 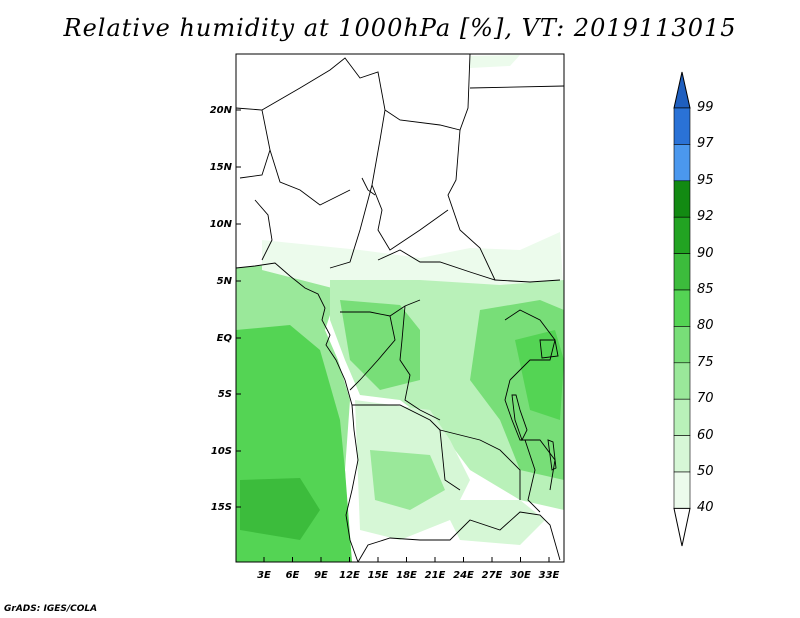 I want to click on field-60-70-south, so click(x=492, y=522).